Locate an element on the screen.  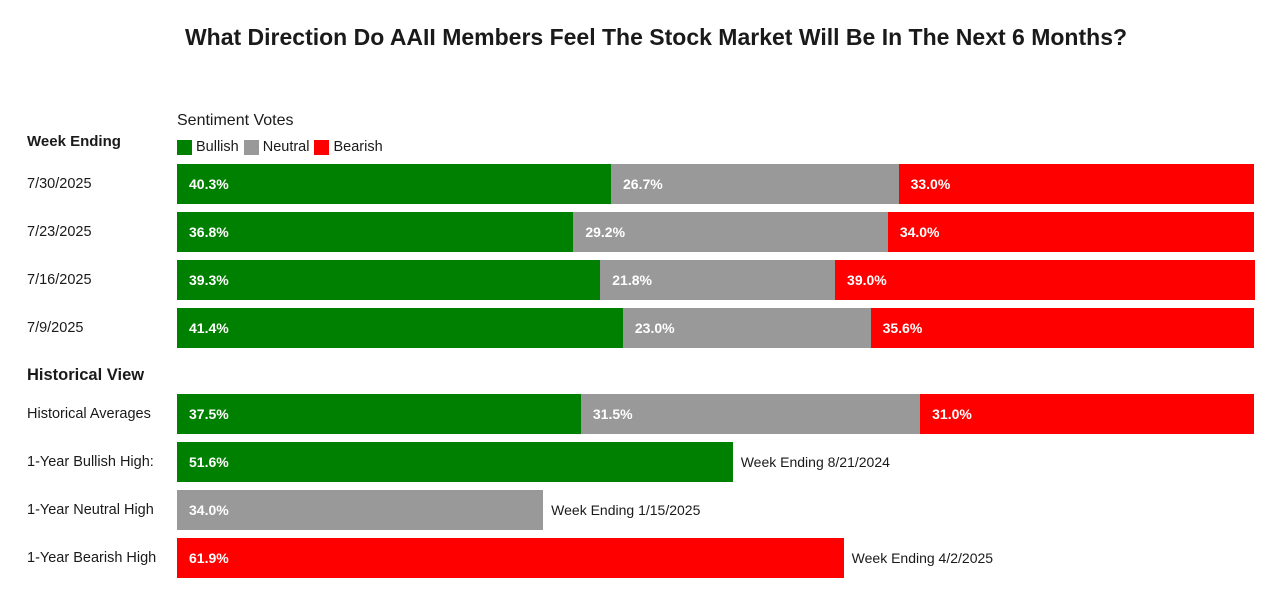
high-row-neutral-value: 34.0% is located at coordinates (209, 510).